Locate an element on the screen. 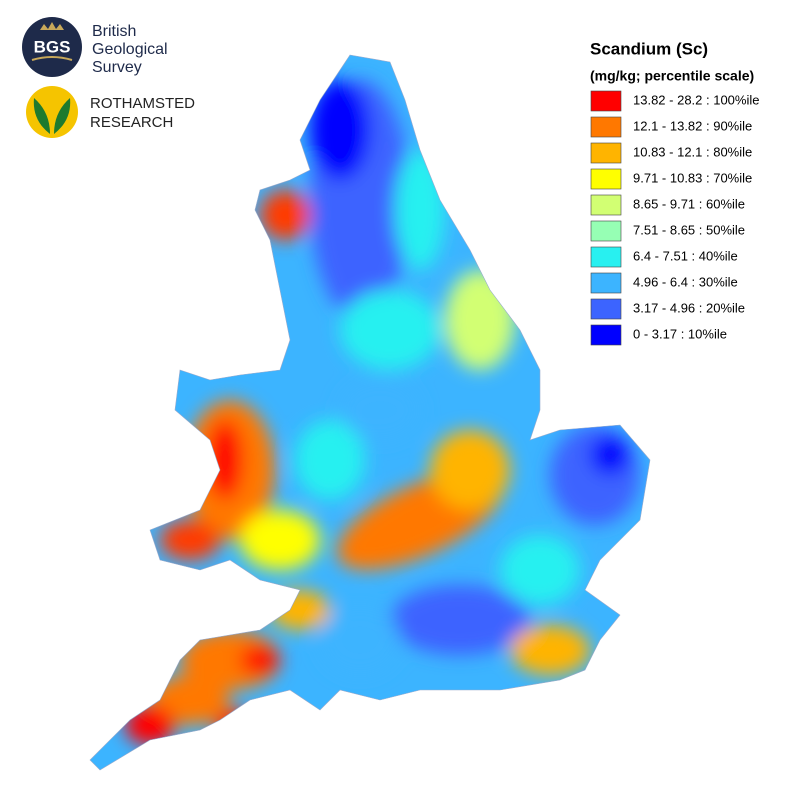 This screenshot has height=800, width=800. bgs-name: Survey is located at coordinates (117, 67).